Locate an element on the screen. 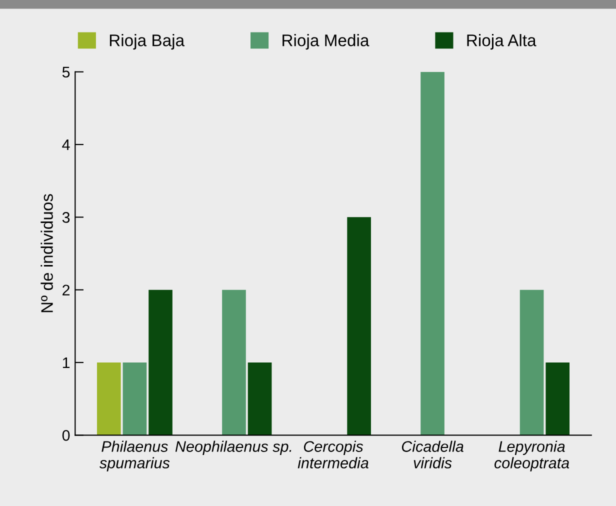 This screenshot has width=616, height=506. x-tick-label: Philaenus spumarius is located at coordinates (135, 456).